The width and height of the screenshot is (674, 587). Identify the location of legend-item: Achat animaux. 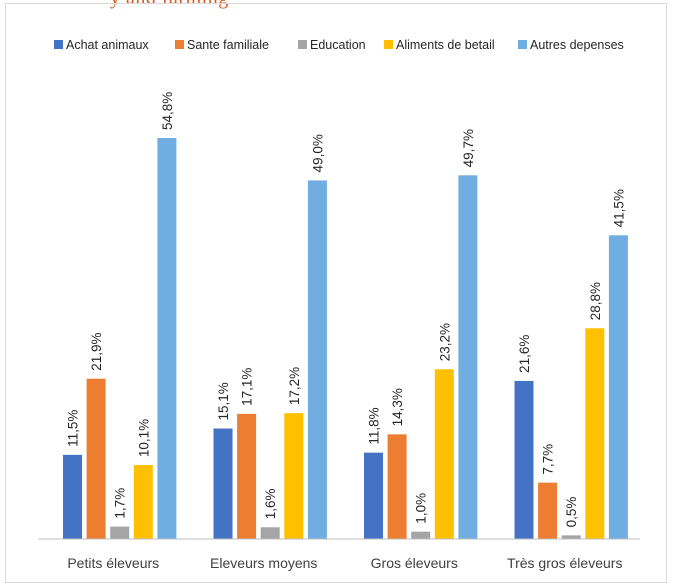
(101, 45).